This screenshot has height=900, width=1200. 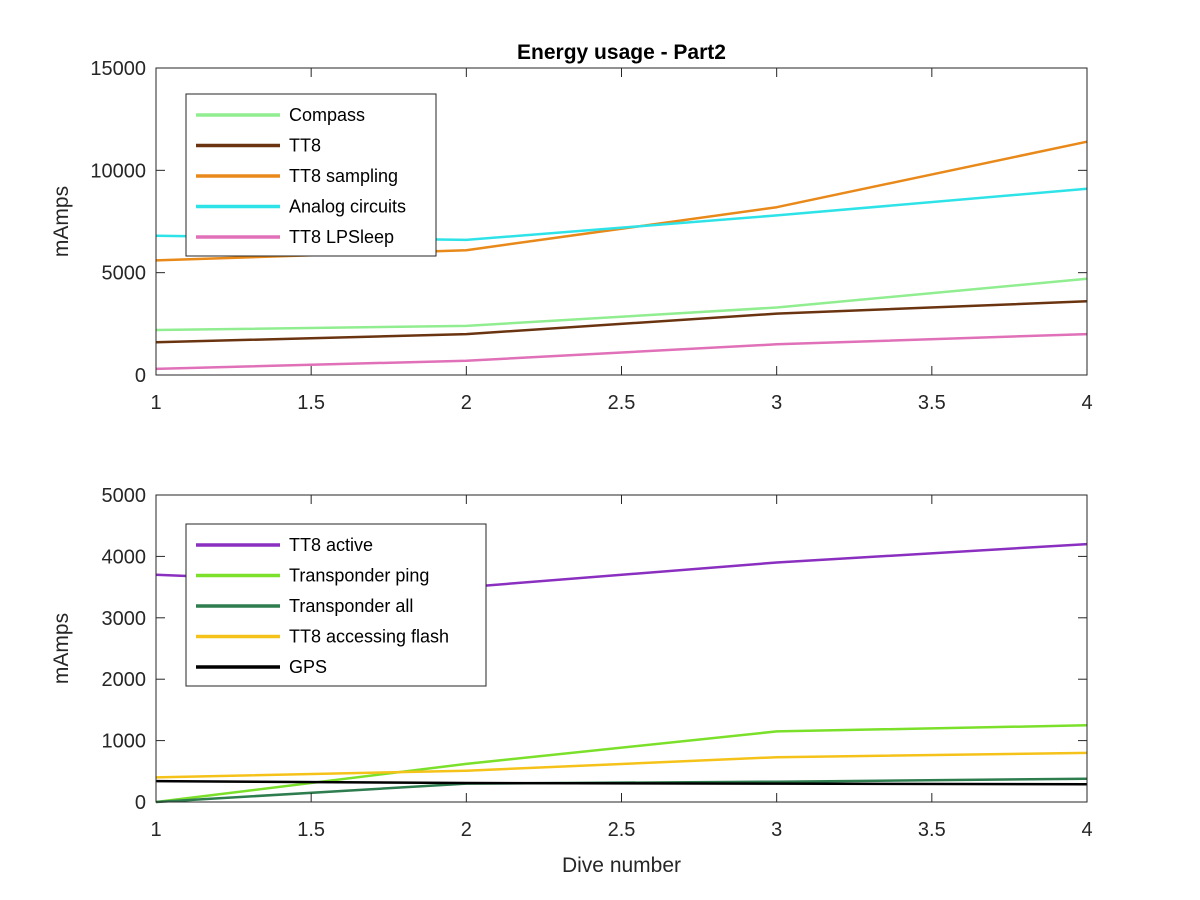 What do you see at coordinates (305, 146) in the screenshot?
I see `legend-label: TT8` at bounding box center [305, 146].